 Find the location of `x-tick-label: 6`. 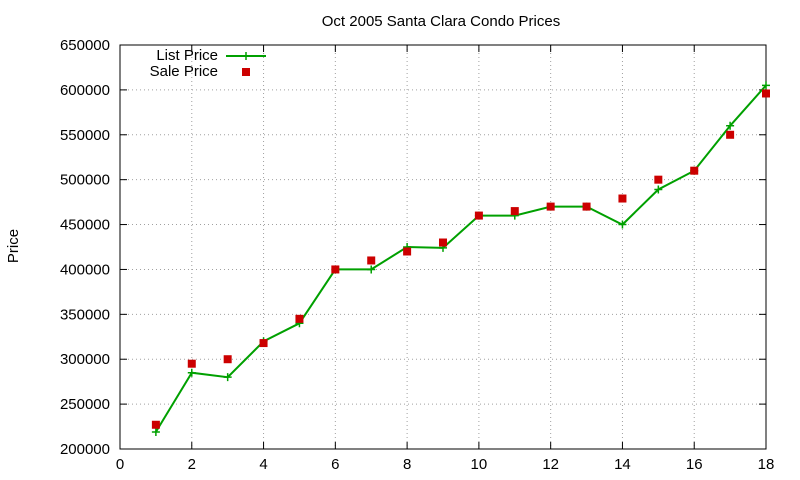

x-tick-label: 6 is located at coordinates (335, 464).